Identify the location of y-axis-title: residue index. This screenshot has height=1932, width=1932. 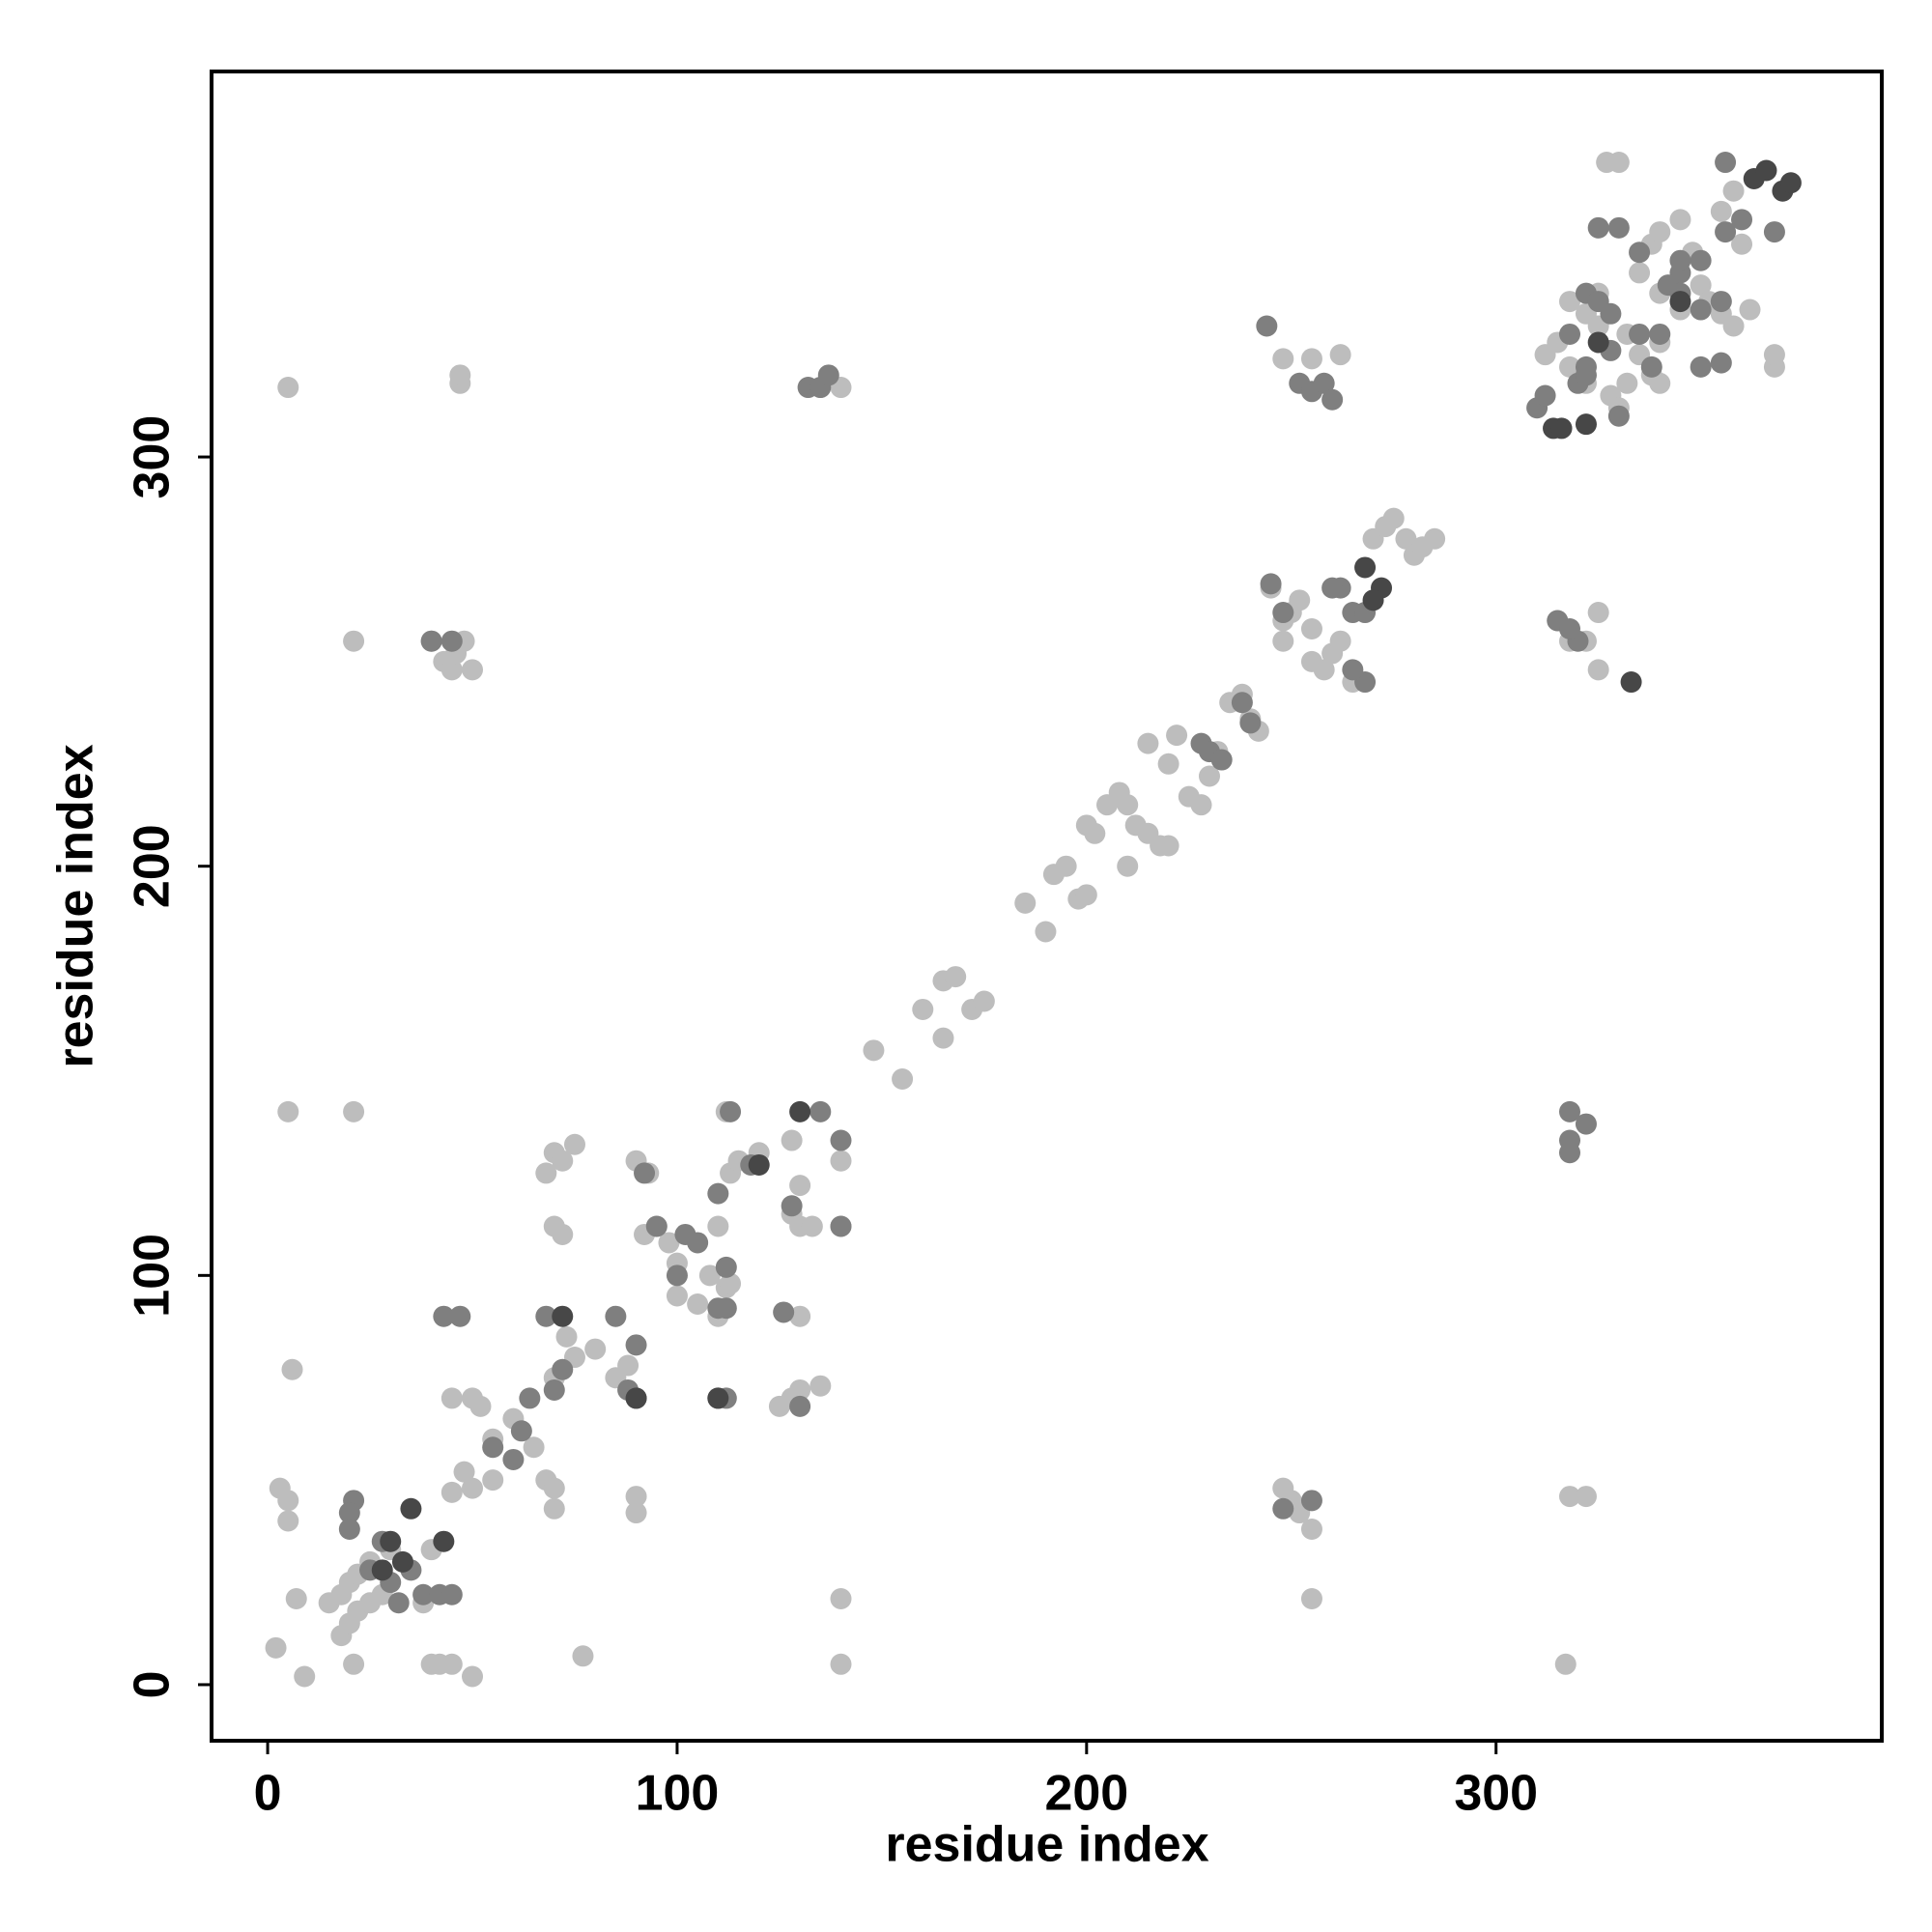
(76, 905).